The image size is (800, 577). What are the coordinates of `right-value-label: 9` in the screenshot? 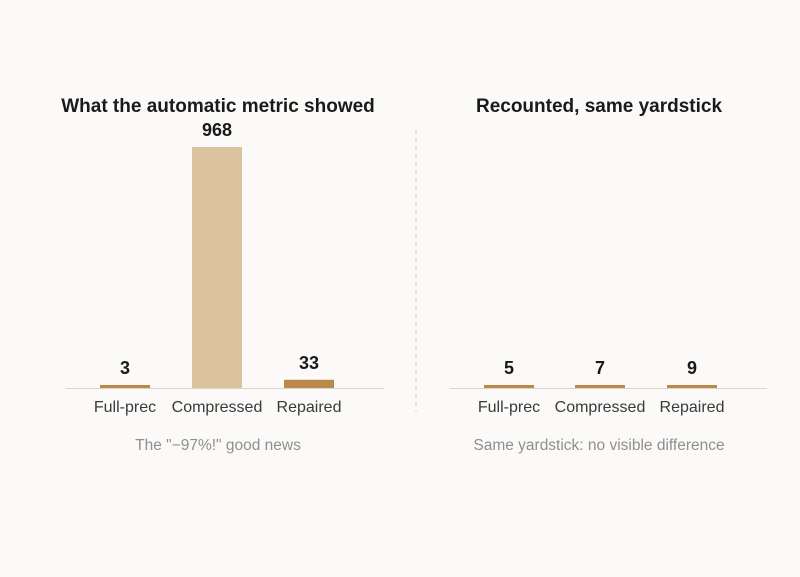 It's located at (692, 368).